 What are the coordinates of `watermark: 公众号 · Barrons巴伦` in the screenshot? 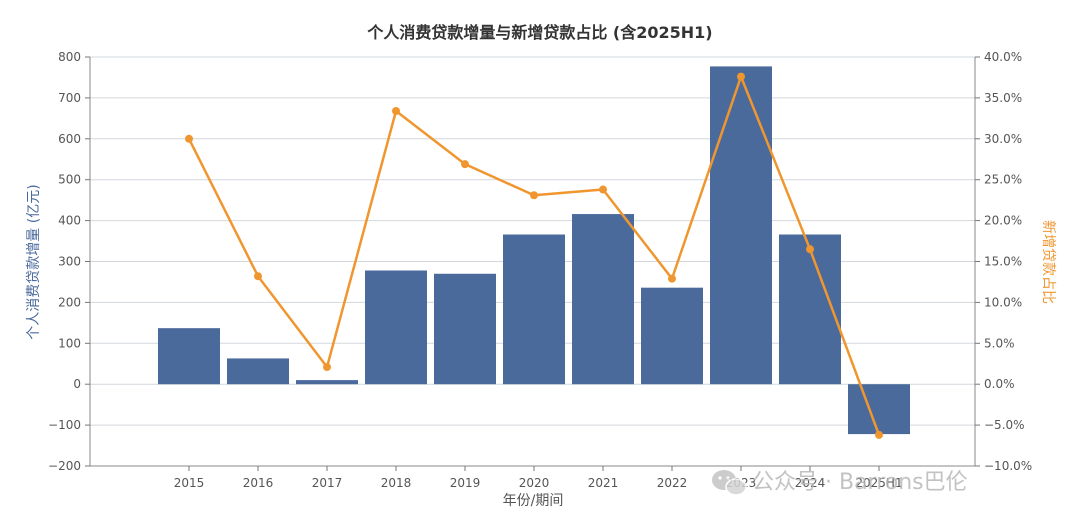 It's located at (840, 483).